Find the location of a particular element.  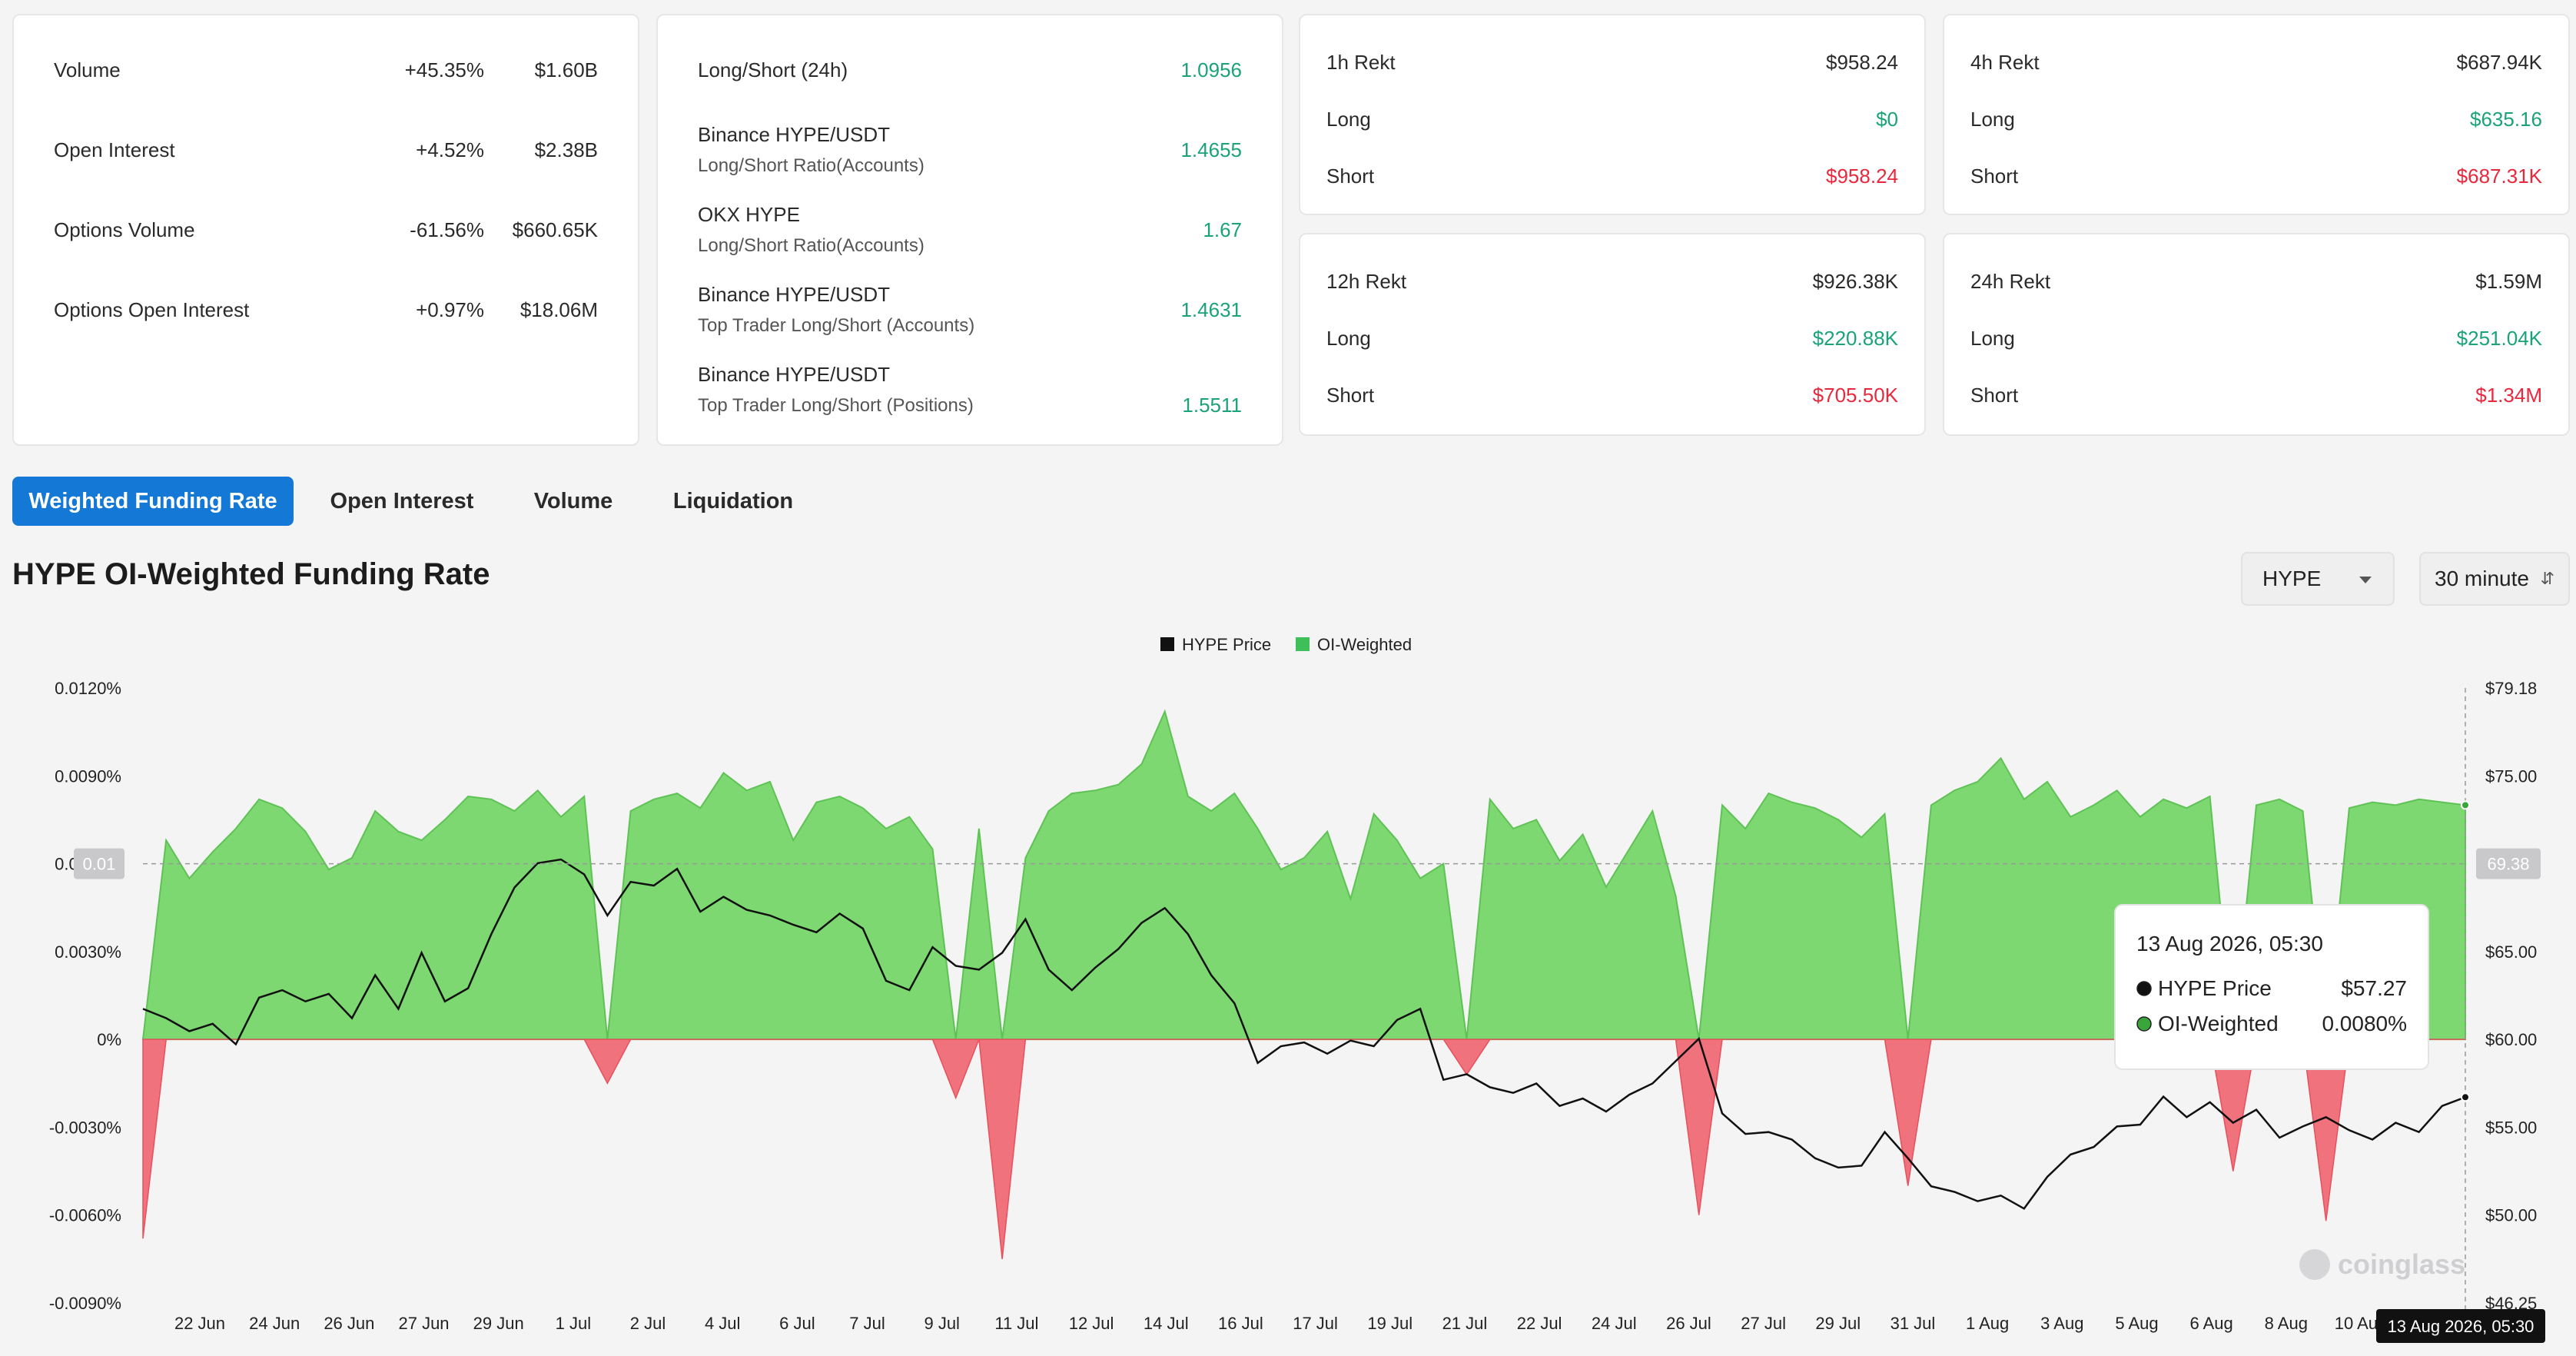

stat-value-volume: $1.60B is located at coordinates (566, 69).